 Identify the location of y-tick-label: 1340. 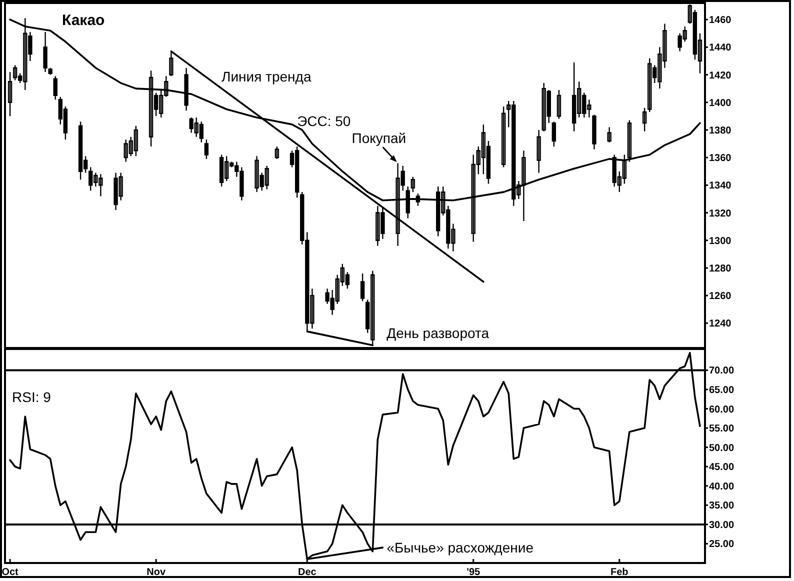
(720, 186).